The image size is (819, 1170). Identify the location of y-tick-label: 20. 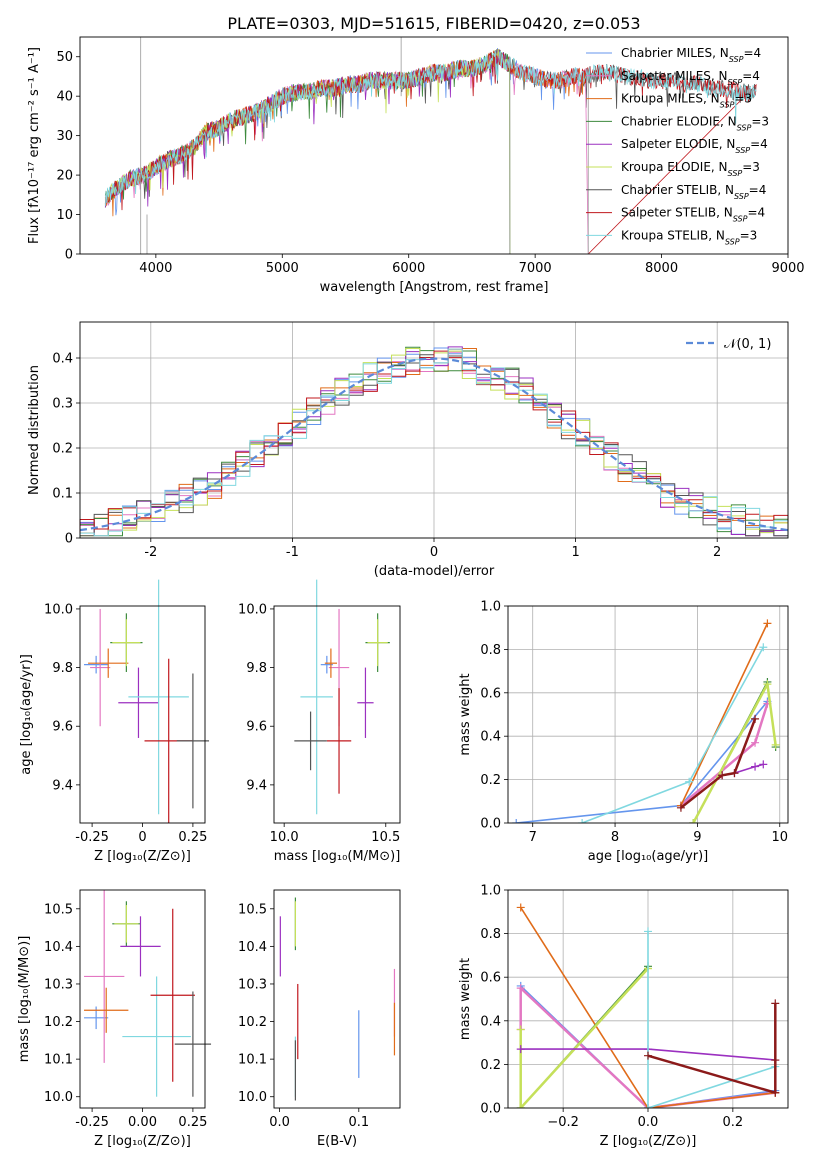
(64, 176).